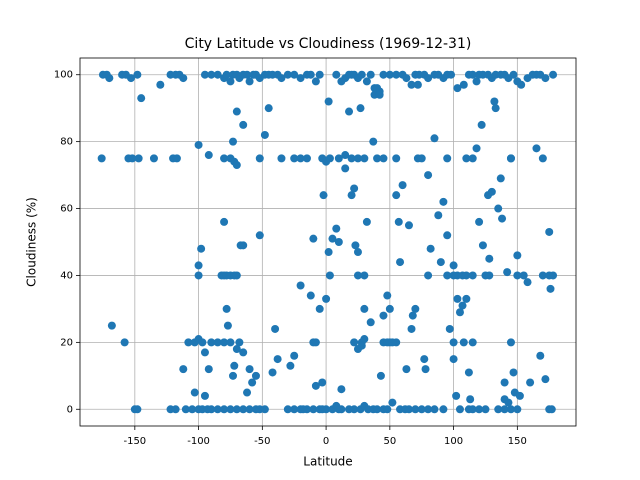  Describe the element at coordinates (326, 441) in the screenshot. I see `x-tick-label: 0` at that location.